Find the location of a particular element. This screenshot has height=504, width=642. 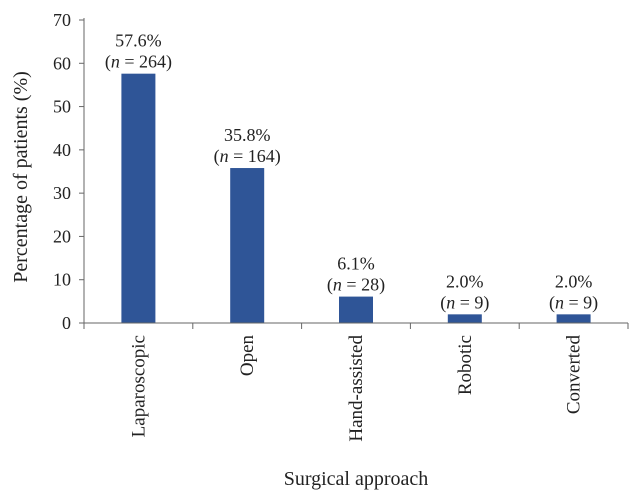

y-tick-label: 70 is located at coordinates (62, 20).